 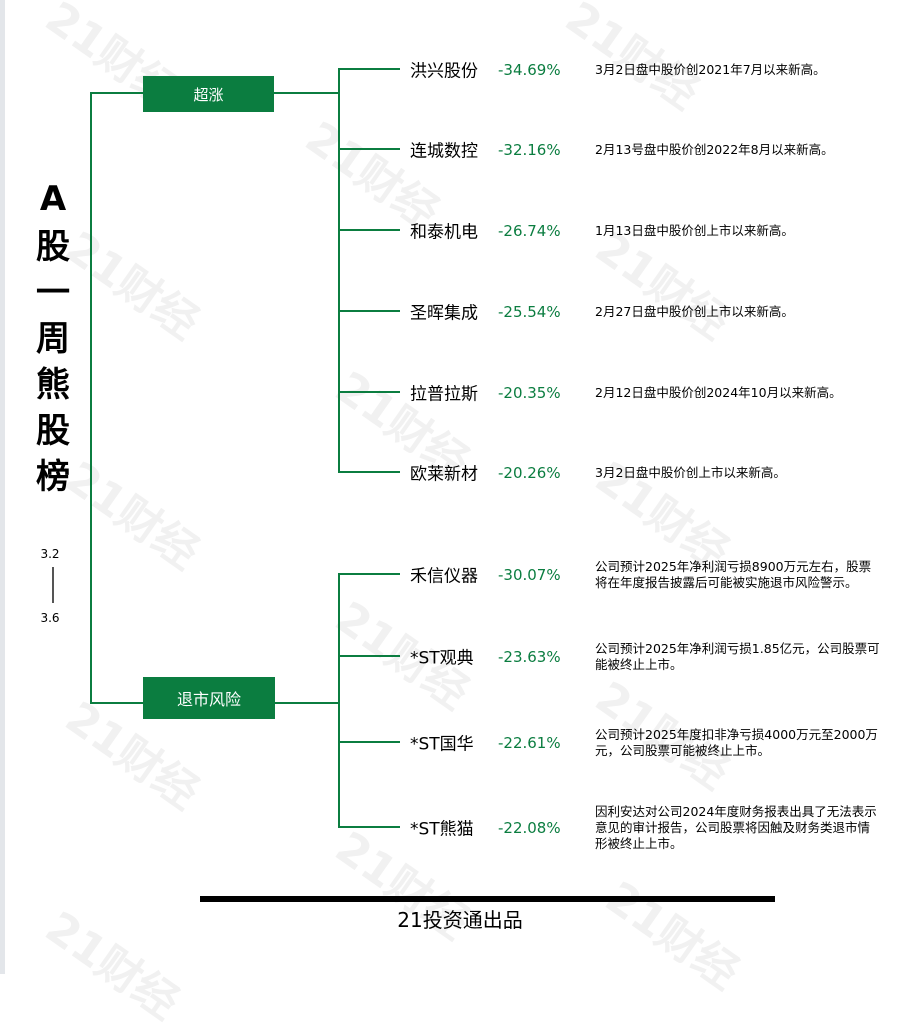 What do you see at coordinates (529, 473) in the screenshot?
I see `price-change: -20.26%` at bounding box center [529, 473].